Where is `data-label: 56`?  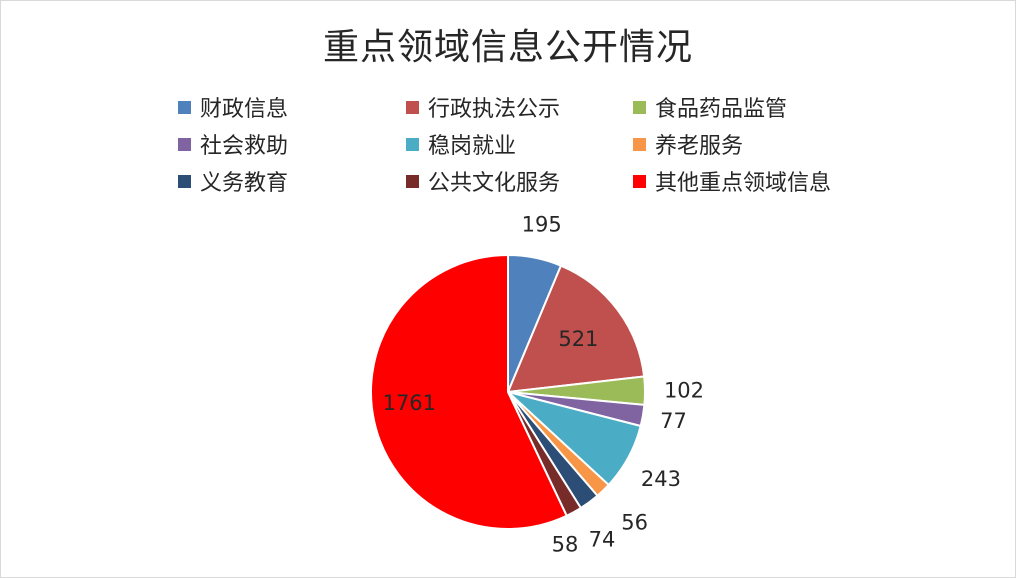
data-label: 56 is located at coordinates (634, 523).